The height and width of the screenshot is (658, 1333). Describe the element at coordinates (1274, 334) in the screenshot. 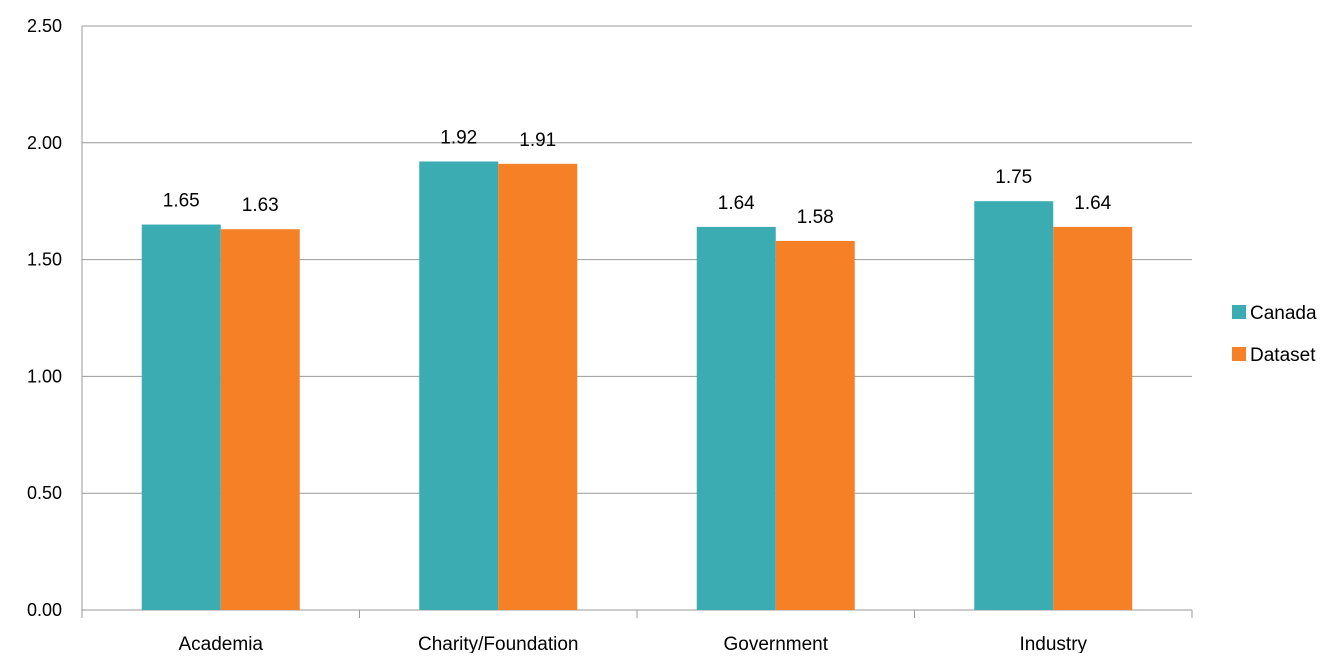

I see `legend: Canada Dataset` at that location.